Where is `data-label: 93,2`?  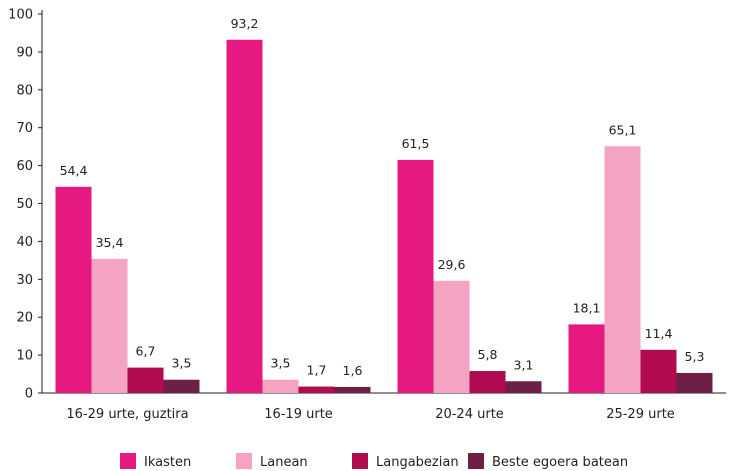 data-label: 93,2 is located at coordinates (245, 23).